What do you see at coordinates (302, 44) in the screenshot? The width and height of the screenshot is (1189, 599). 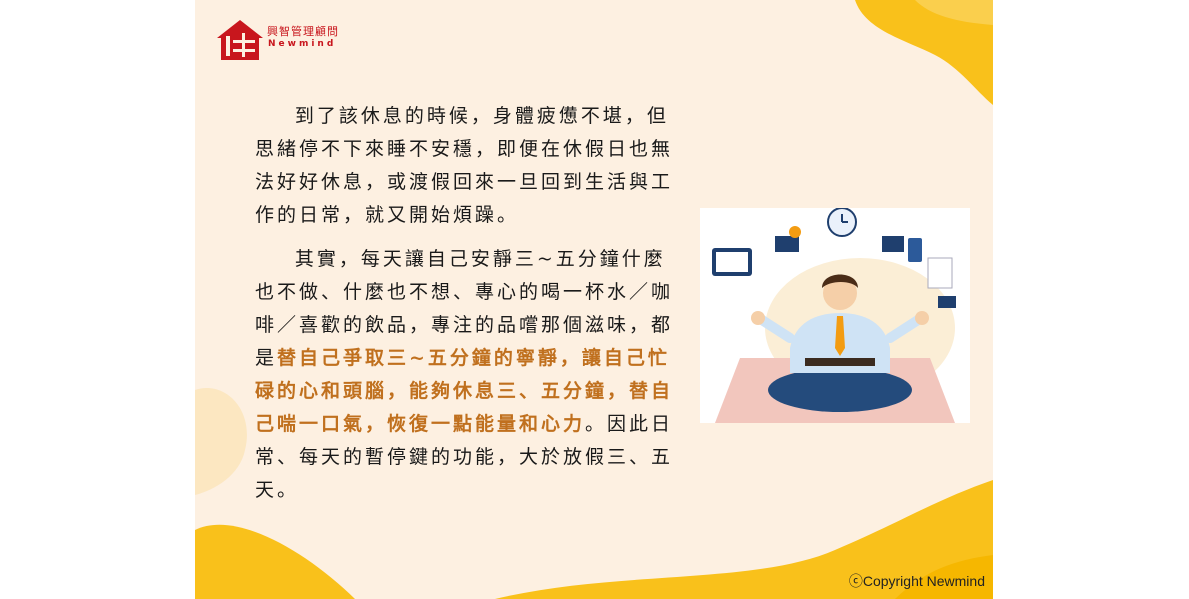 I see `brand-name-en: Newmind` at bounding box center [302, 44].